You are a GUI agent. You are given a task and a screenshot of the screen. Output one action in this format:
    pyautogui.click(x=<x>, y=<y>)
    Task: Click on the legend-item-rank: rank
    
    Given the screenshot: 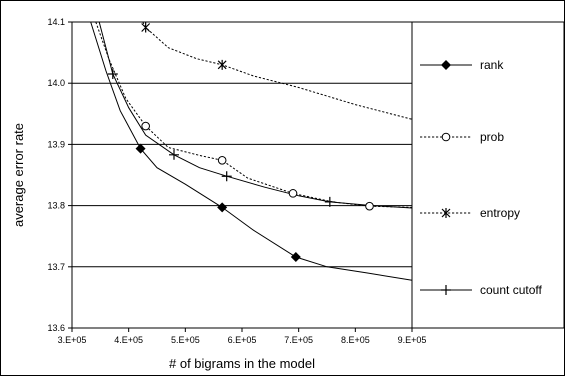 What is the action you would take?
    pyautogui.click(x=462, y=65)
    